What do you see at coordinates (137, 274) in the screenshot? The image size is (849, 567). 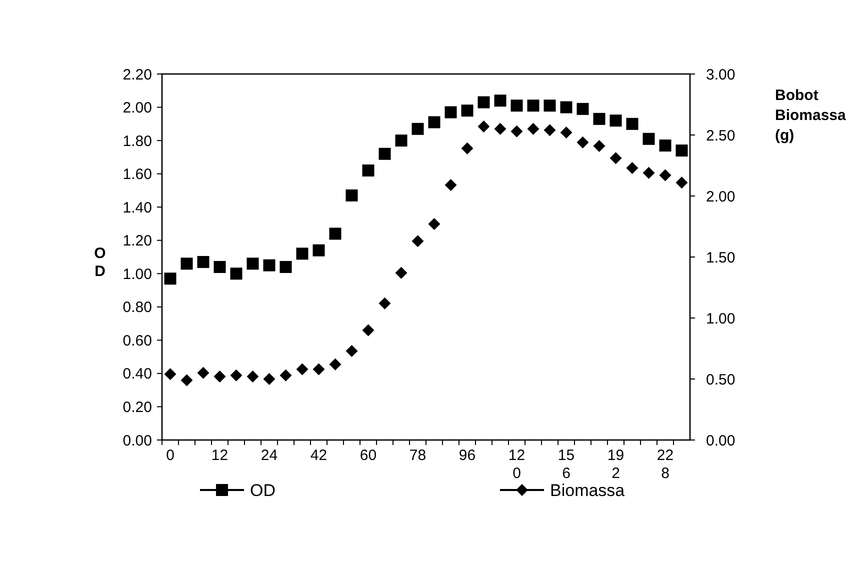 I see `y-tick-label: 1.00` at bounding box center [137, 274].